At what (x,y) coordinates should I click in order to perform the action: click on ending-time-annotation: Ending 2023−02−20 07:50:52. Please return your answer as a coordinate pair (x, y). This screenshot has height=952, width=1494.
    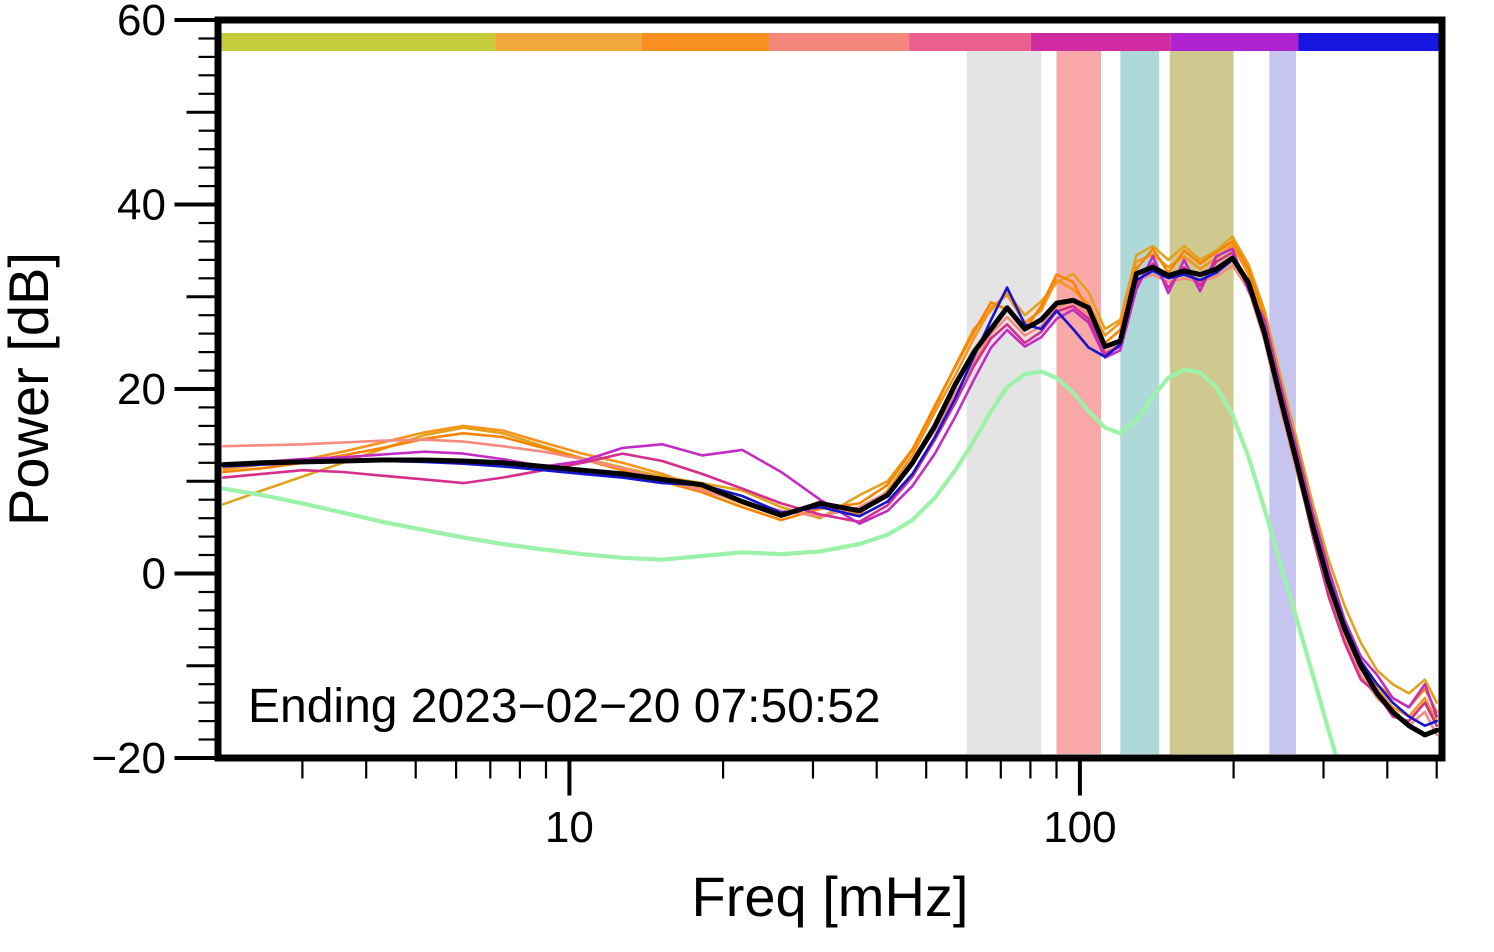
    Looking at the image, I should click on (564, 706).